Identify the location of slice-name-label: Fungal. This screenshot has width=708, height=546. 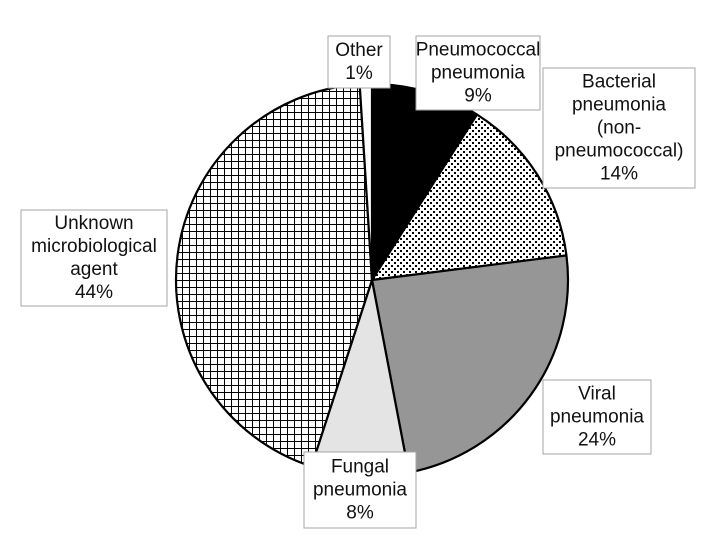
(360, 467).